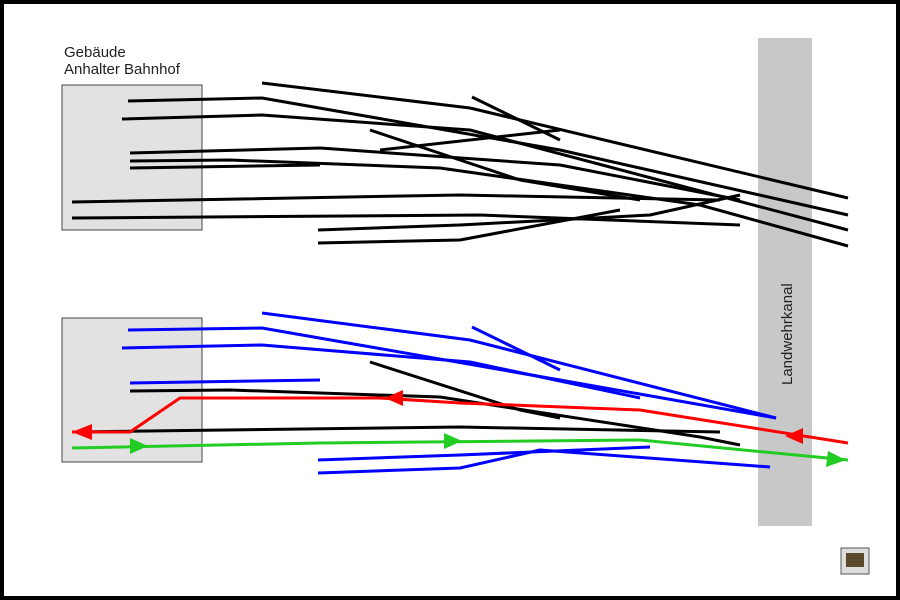 This screenshot has height=600, width=900. What do you see at coordinates (855, 561) in the screenshot?
I see `icon` at bounding box center [855, 561].